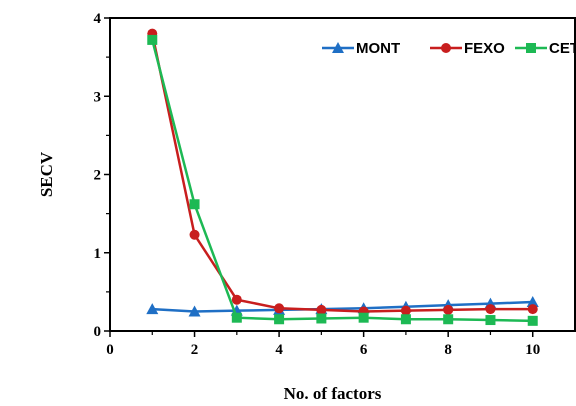 This screenshot has height=406, width=576. I want to click on legend-marker-fexo, so click(446, 48).